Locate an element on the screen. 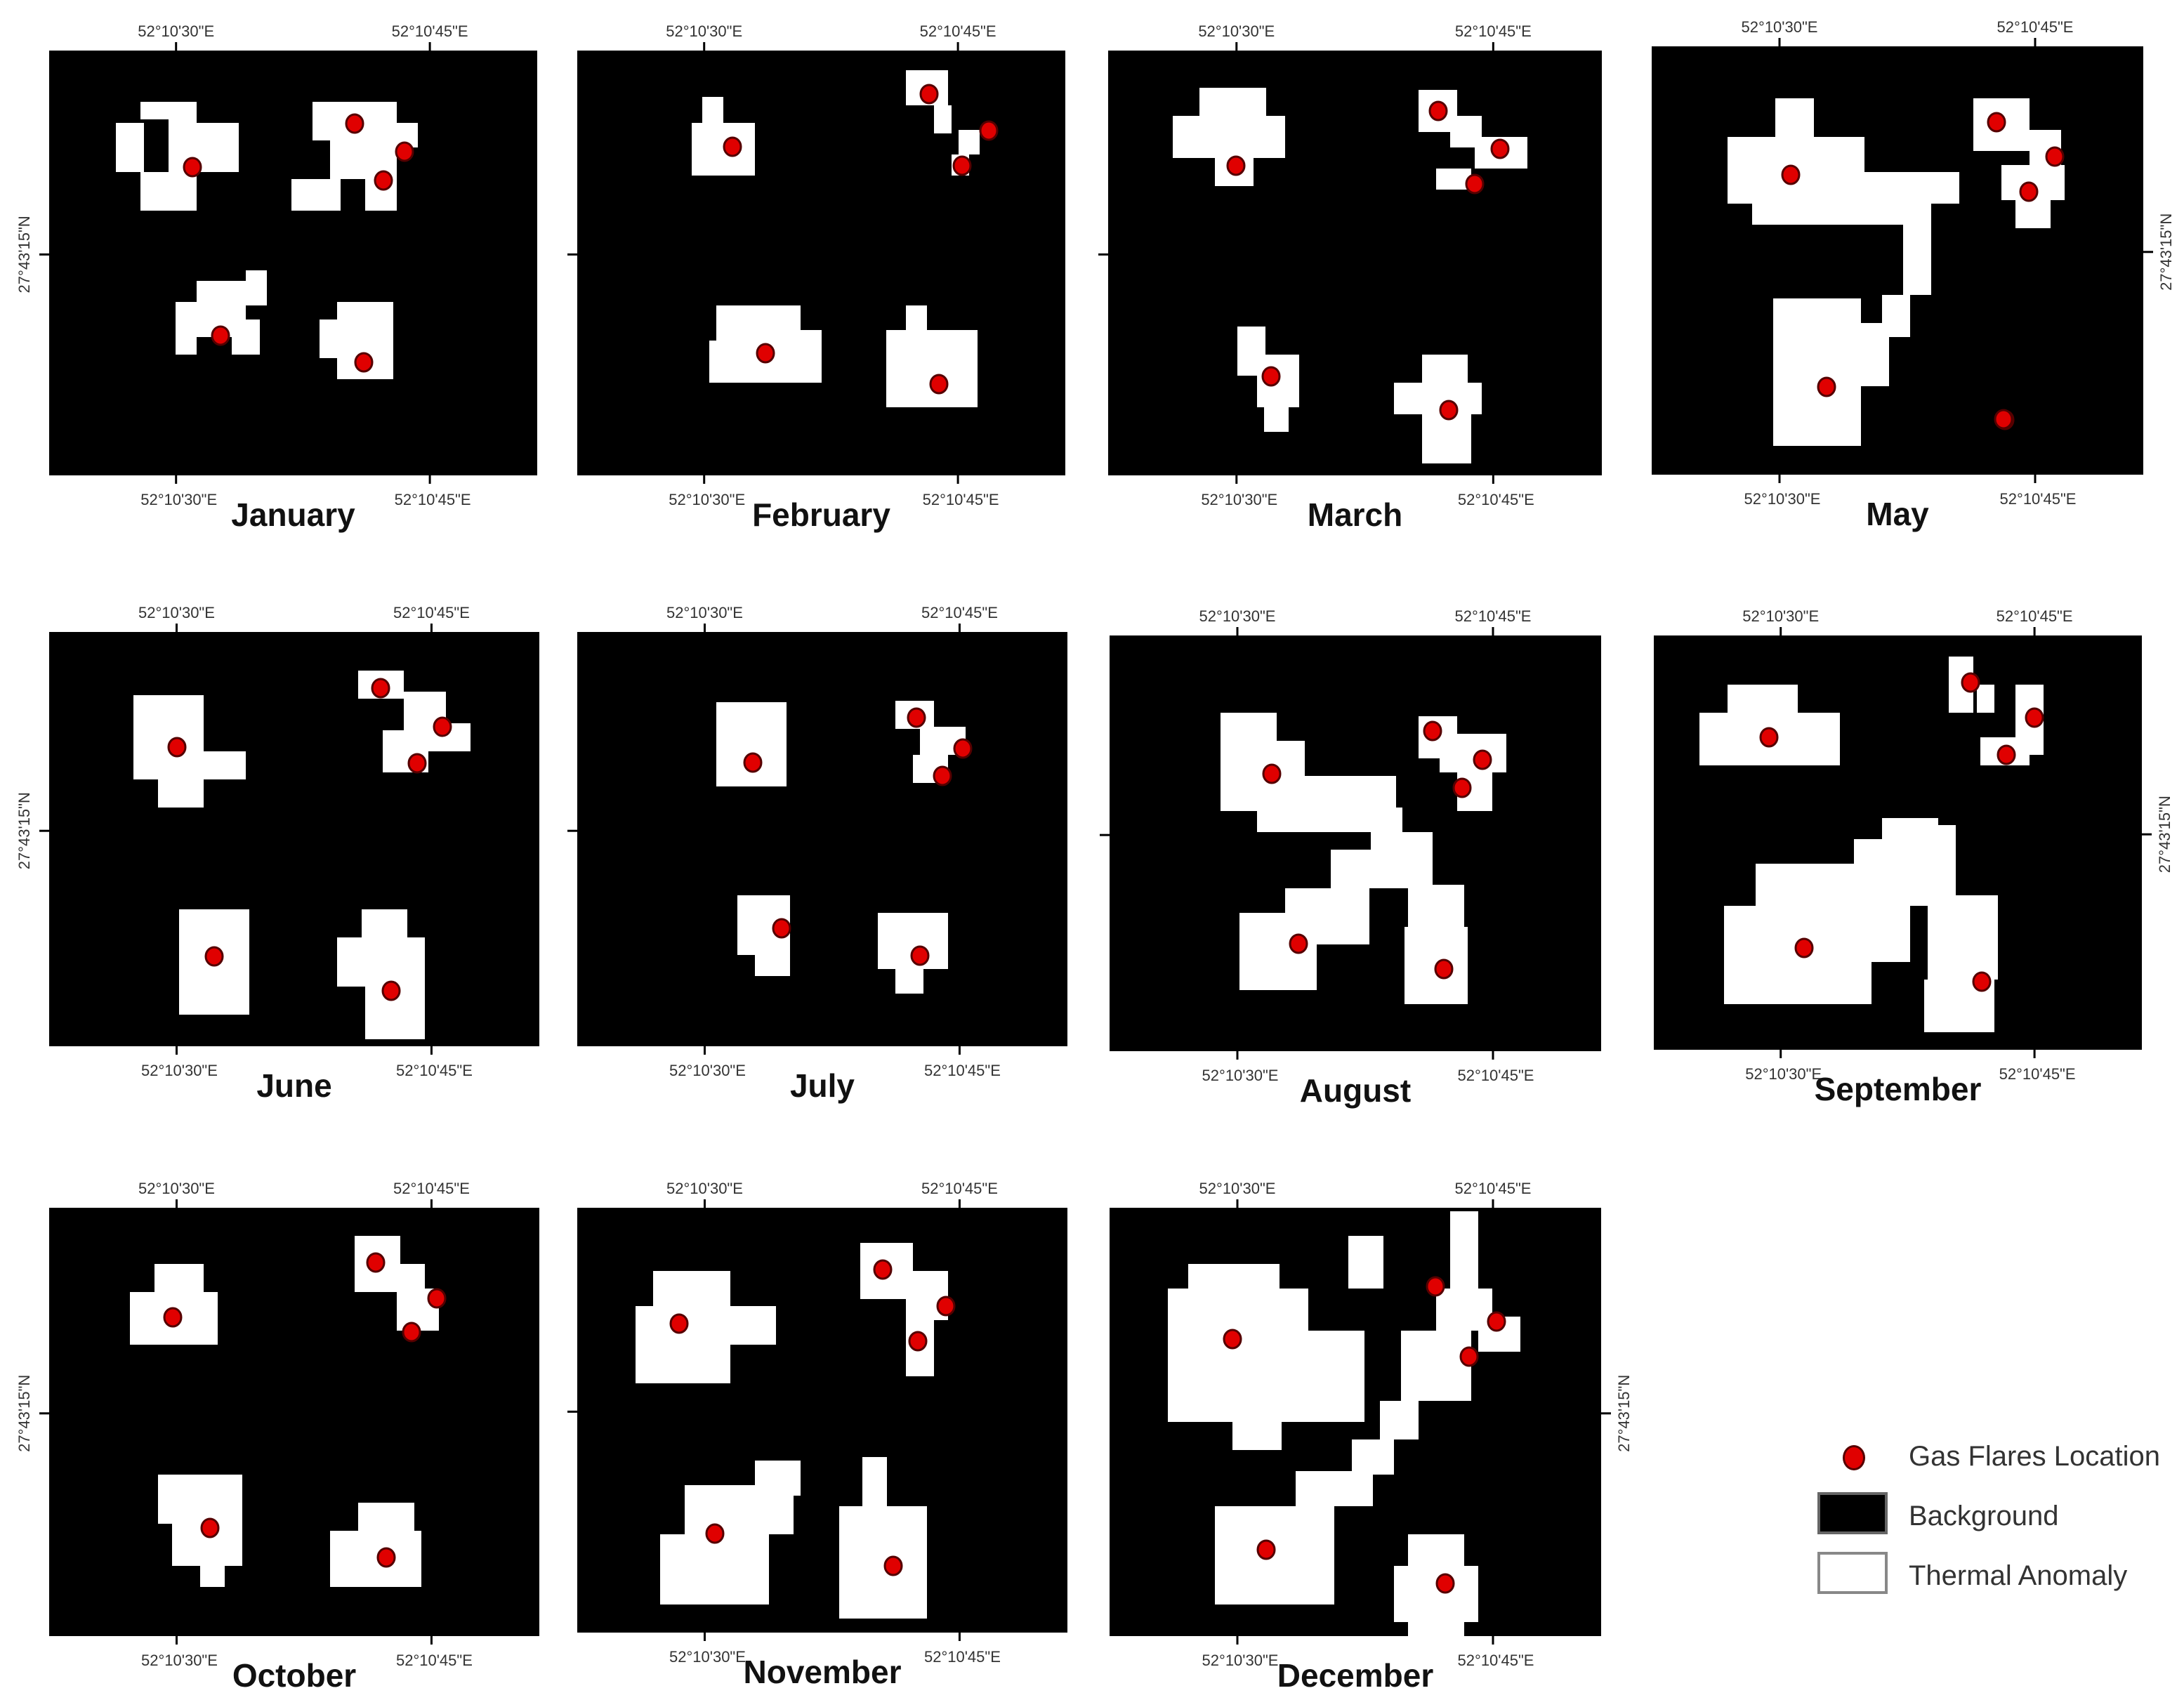 The image size is (2184, 1700). month-title: September is located at coordinates (1899, 1089).